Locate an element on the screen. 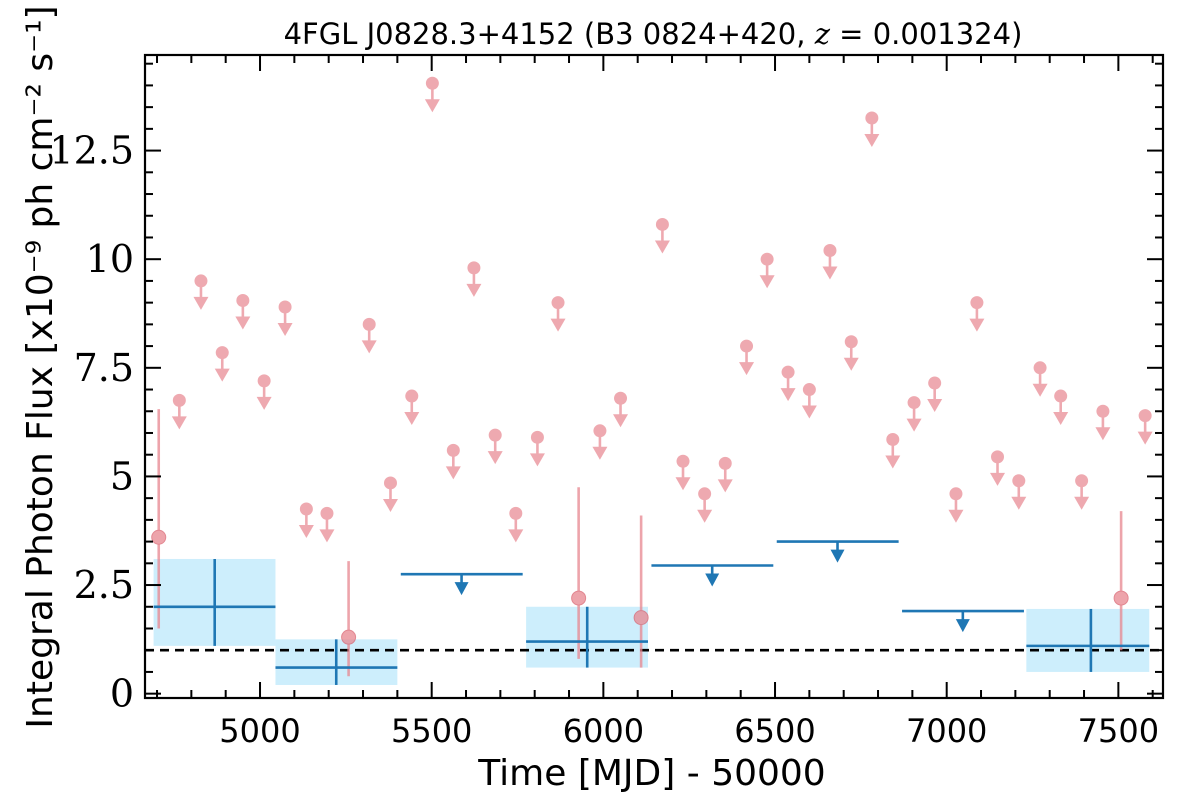  y-tick-label: 10 is located at coordinates (110, 259).